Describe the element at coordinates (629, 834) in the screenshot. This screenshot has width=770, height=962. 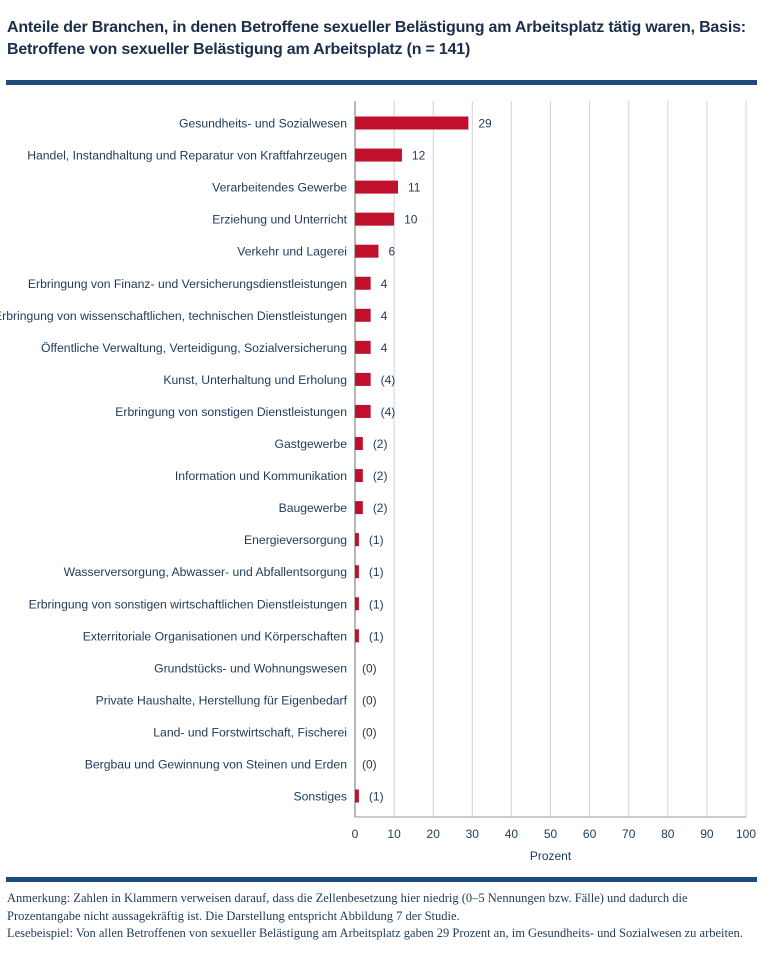
I see `x-tick-label: 70` at that location.